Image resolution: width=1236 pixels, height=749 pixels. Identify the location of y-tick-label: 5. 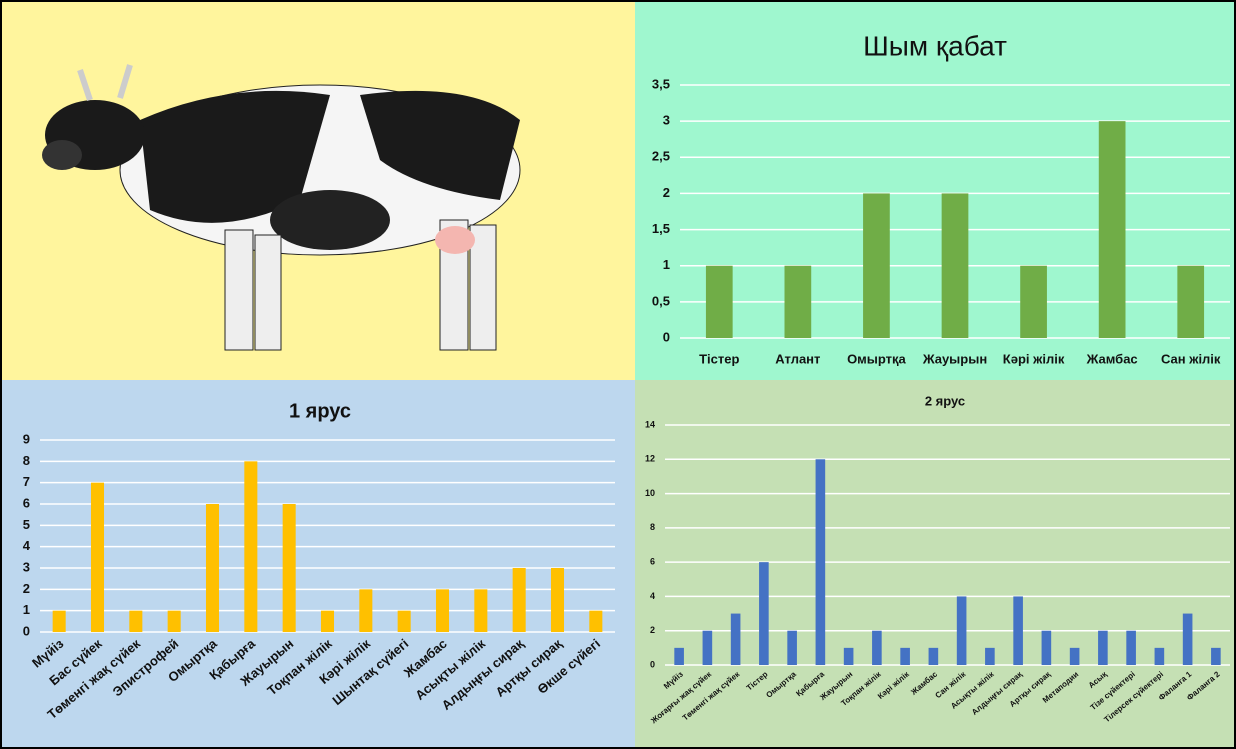
(26, 524).